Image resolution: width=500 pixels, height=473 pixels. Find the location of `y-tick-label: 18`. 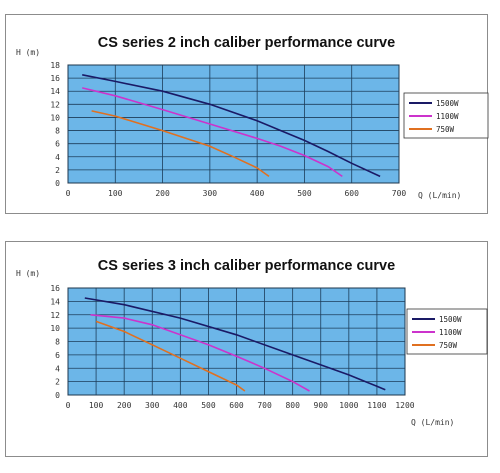

y-tick-label: 18 is located at coordinates (55, 65).